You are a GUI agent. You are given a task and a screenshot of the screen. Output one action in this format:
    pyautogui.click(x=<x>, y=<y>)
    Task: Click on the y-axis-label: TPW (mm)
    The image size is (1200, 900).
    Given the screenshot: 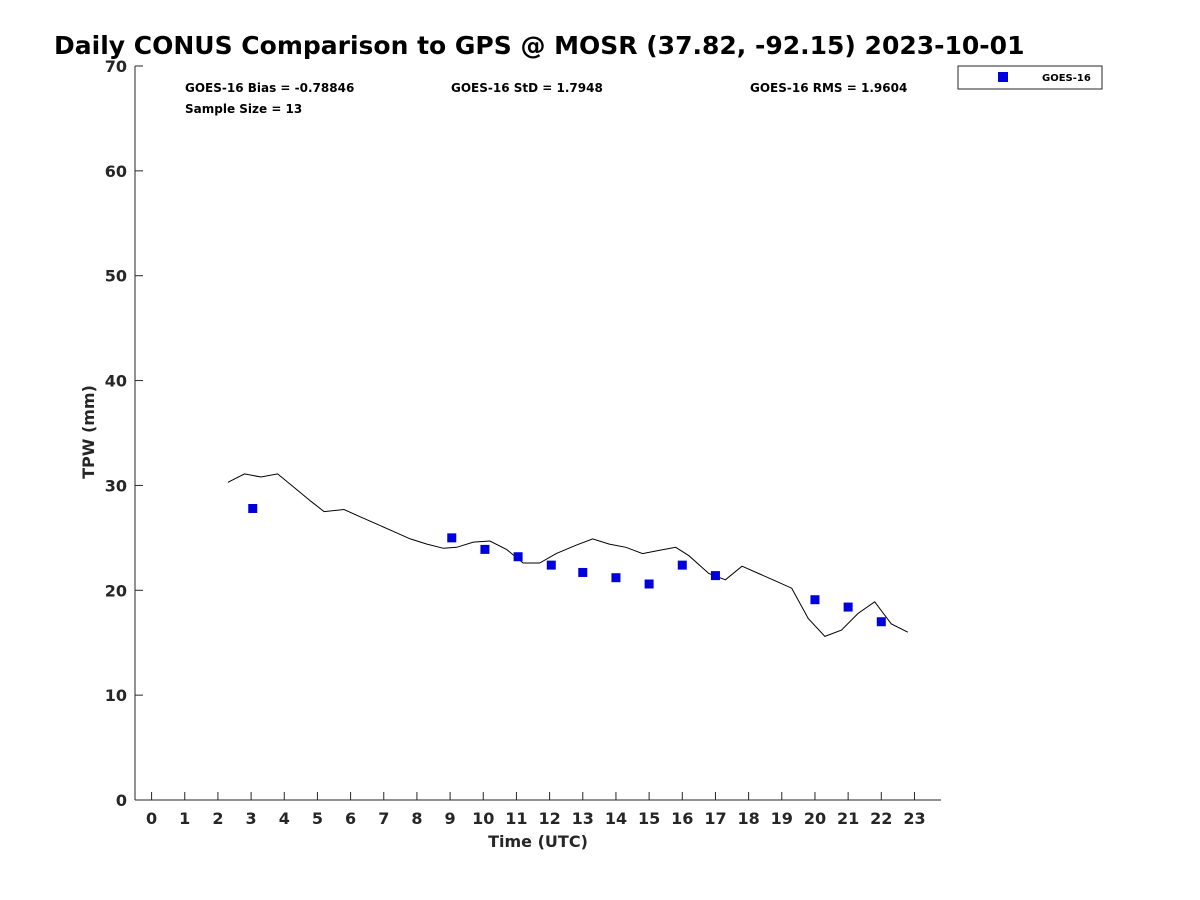 What is the action you would take?
    pyautogui.click(x=88, y=432)
    